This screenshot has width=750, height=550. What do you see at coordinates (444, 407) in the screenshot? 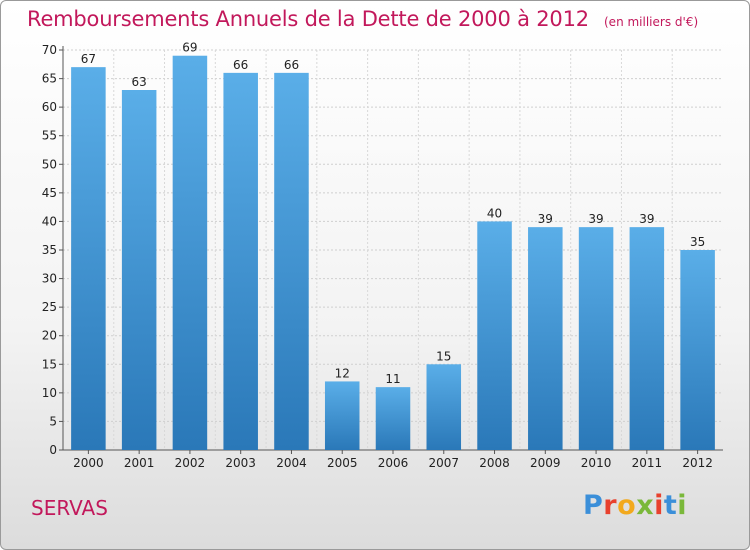
I see `bar-2007` at bounding box center [444, 407].